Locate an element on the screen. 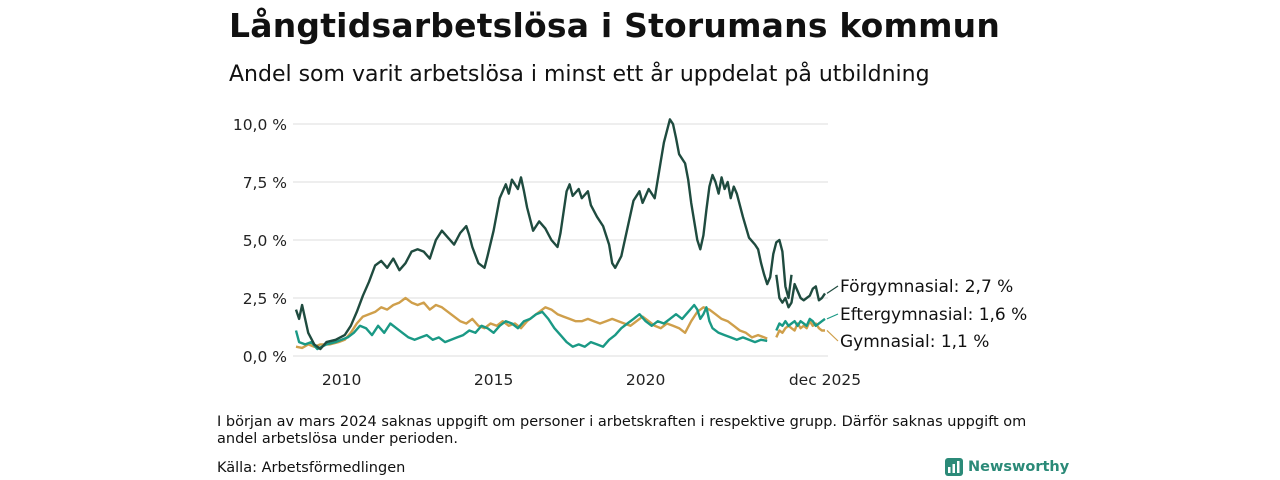 This screenshot has height=480, width=1280. series-label-gymnasial: Gymnasial: 1,1 % is located at coordinates (914, 342).